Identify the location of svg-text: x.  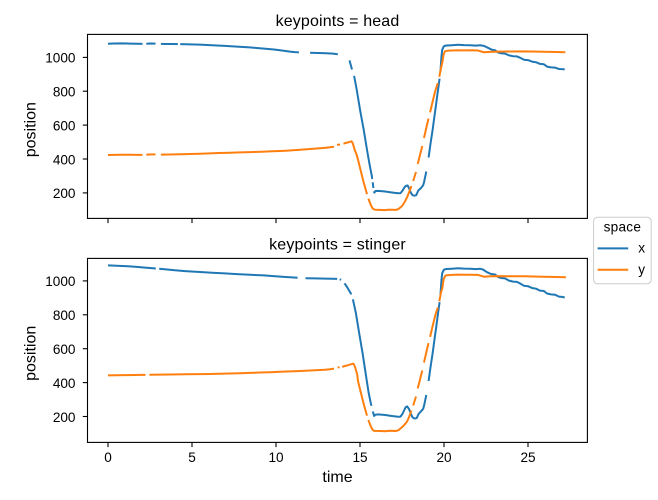
(641, 248).